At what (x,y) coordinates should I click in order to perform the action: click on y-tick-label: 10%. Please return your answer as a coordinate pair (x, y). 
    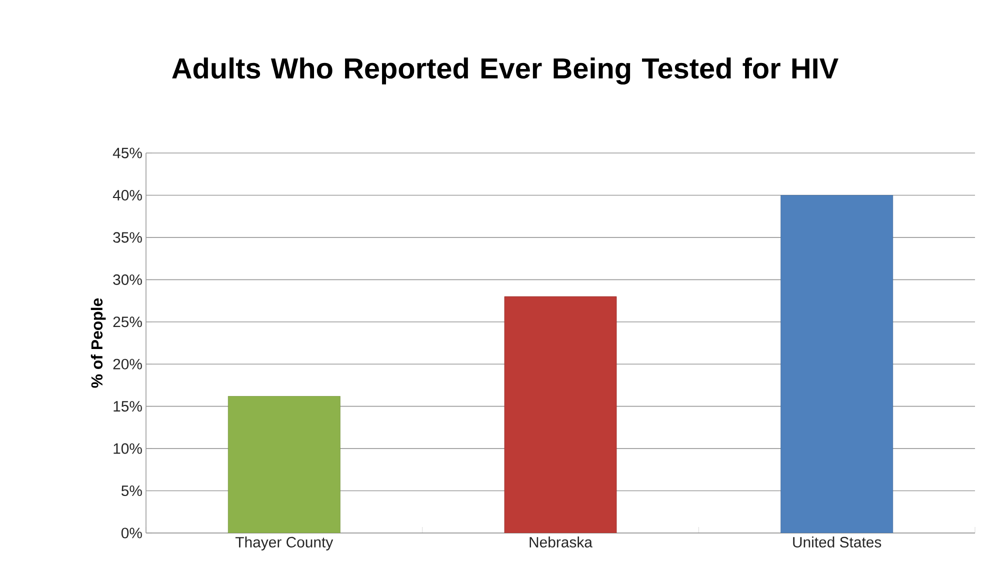
    Looking at the image, I should click on (128, 448).